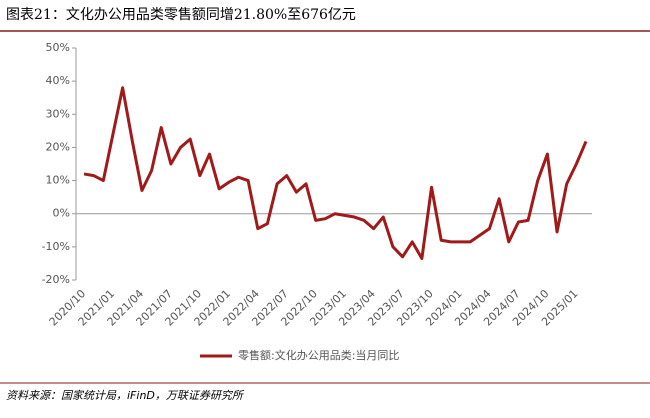 The height and width of the screenshot is (418, 650). I want to click on source: 资料来源：国家统计局，iFinD，万联证券研究所, so click(125, 395).